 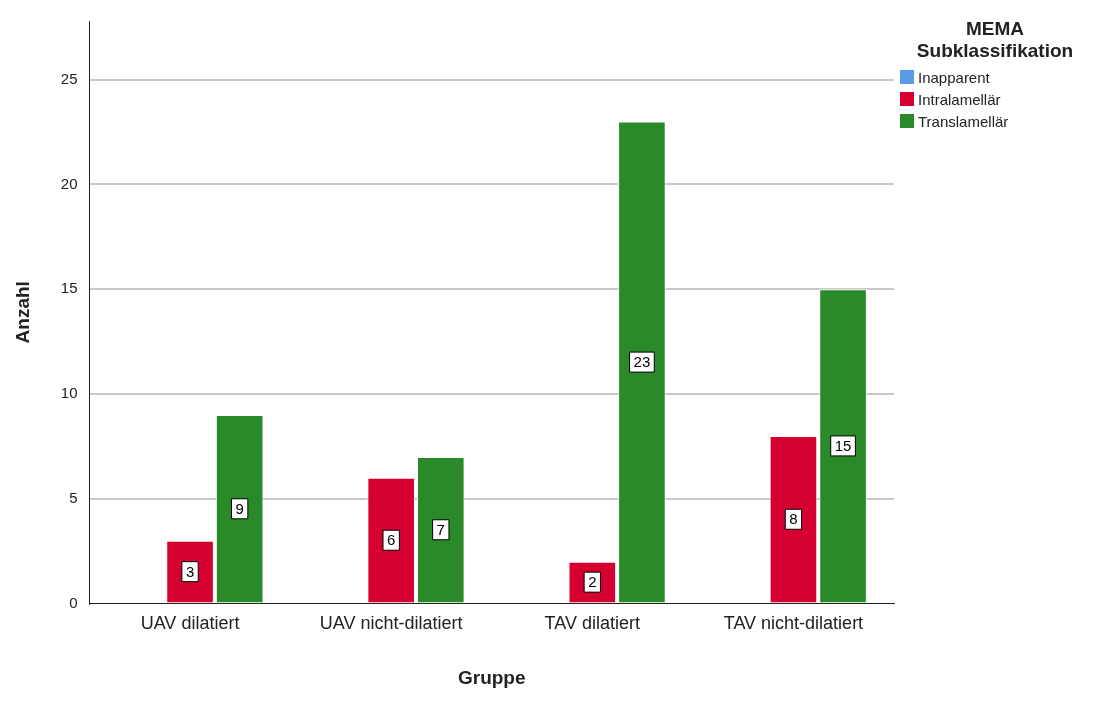 I want to click on y-tick-label: 20, so click(x=69, y=183).